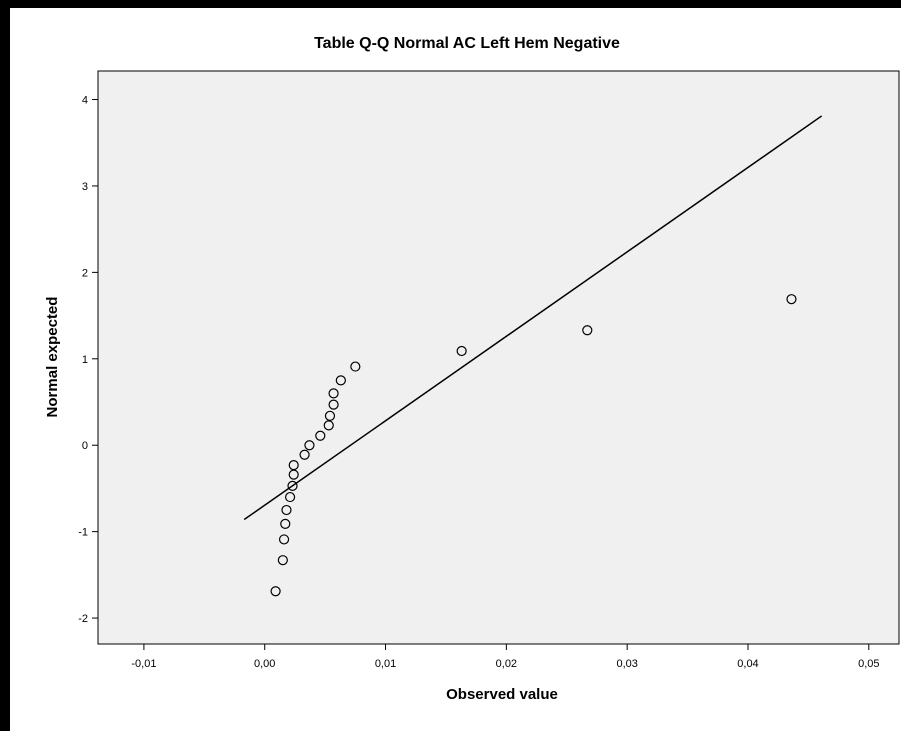 Image resolution: width=901 pixels, height=731 pixels. I want to click on y-axis: -2 -1 0 1 2 3 4, so click(88, 360).